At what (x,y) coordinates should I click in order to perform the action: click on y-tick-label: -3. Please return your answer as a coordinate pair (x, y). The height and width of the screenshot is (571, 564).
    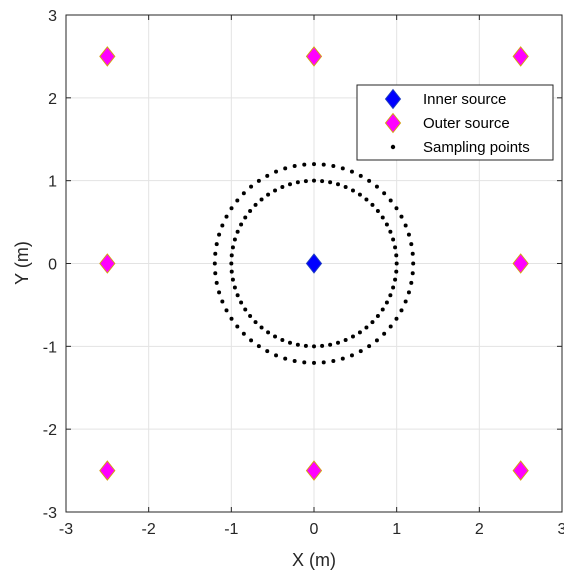
    Looking at the image, I should click on (50, 513).